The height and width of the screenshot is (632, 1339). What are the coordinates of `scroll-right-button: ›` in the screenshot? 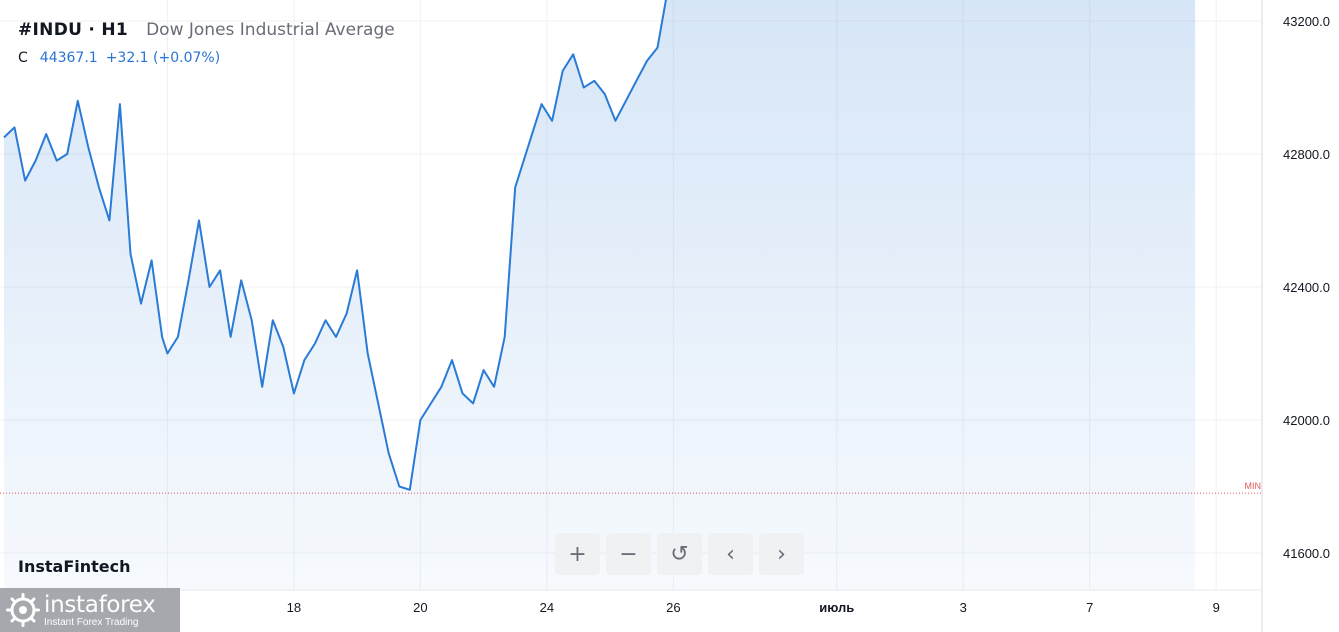 It's located at (781, 554).